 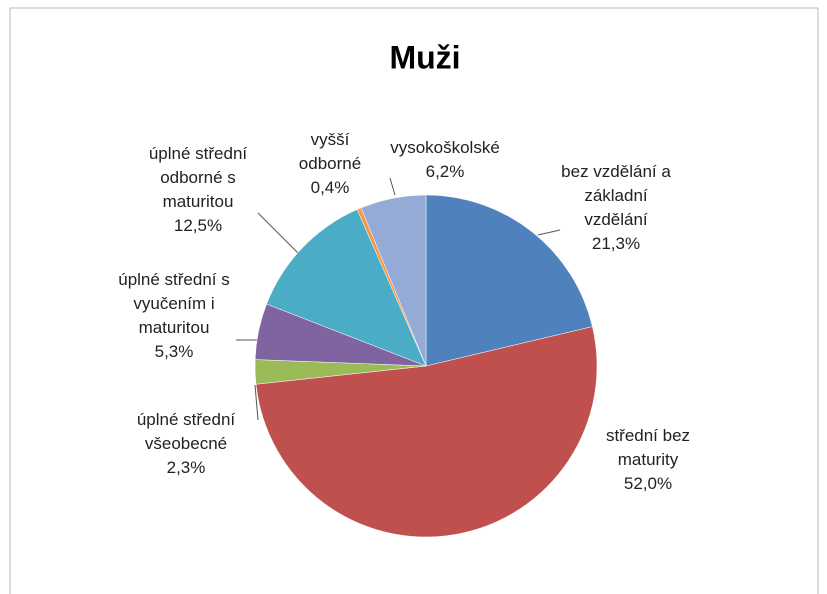 I want to click on category-label: vyšší odborné, so click(x=330, y=151).